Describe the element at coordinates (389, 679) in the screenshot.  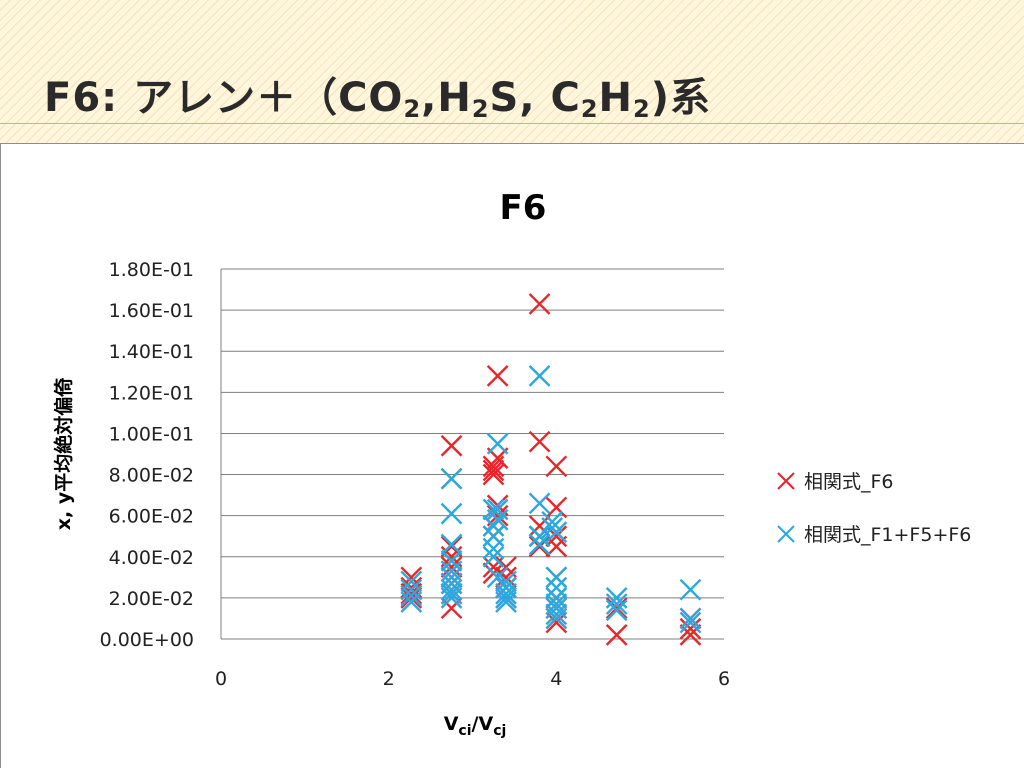
I see `x-tick-label: 2` at that location.